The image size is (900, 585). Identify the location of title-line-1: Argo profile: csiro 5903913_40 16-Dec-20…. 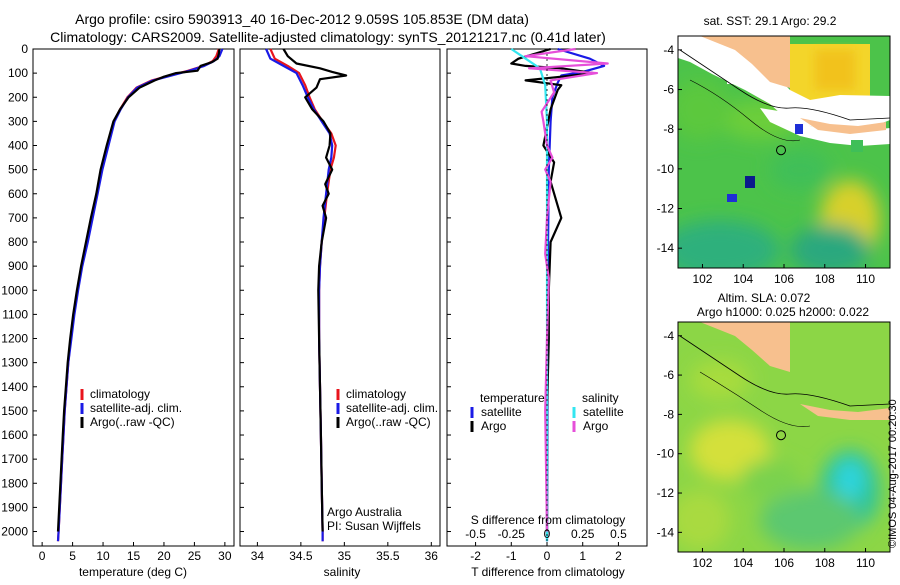
(302, 19).